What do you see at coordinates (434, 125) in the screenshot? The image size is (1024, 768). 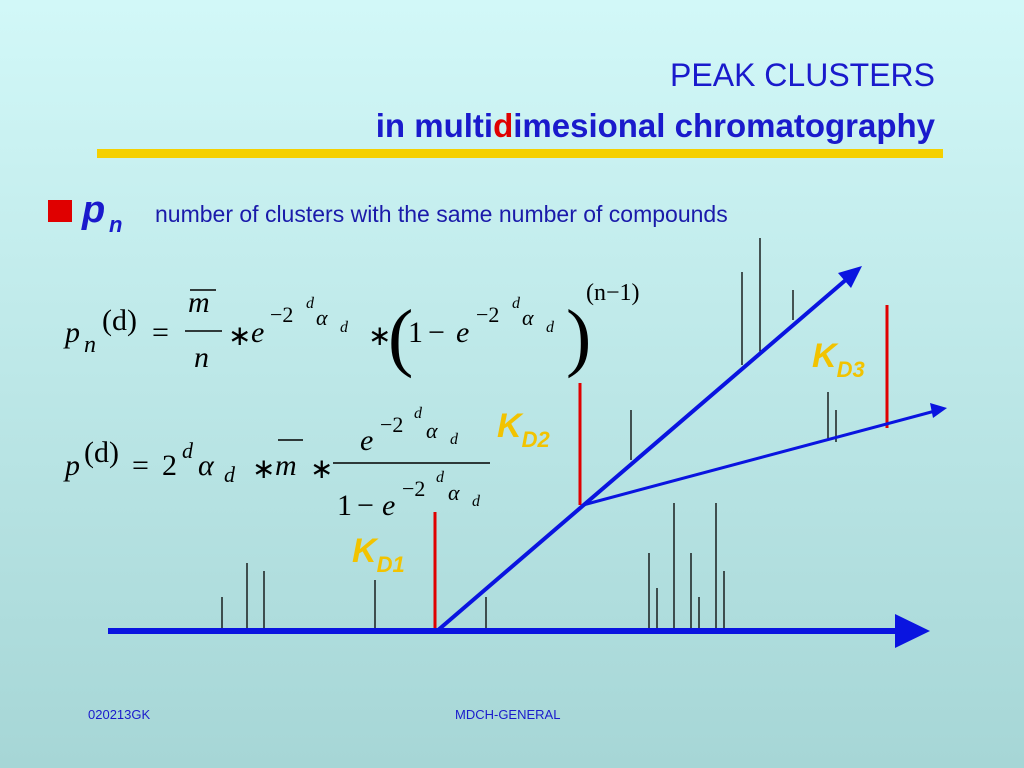 I see `subtitle-part: in multi` at bounding box center [434, 125].